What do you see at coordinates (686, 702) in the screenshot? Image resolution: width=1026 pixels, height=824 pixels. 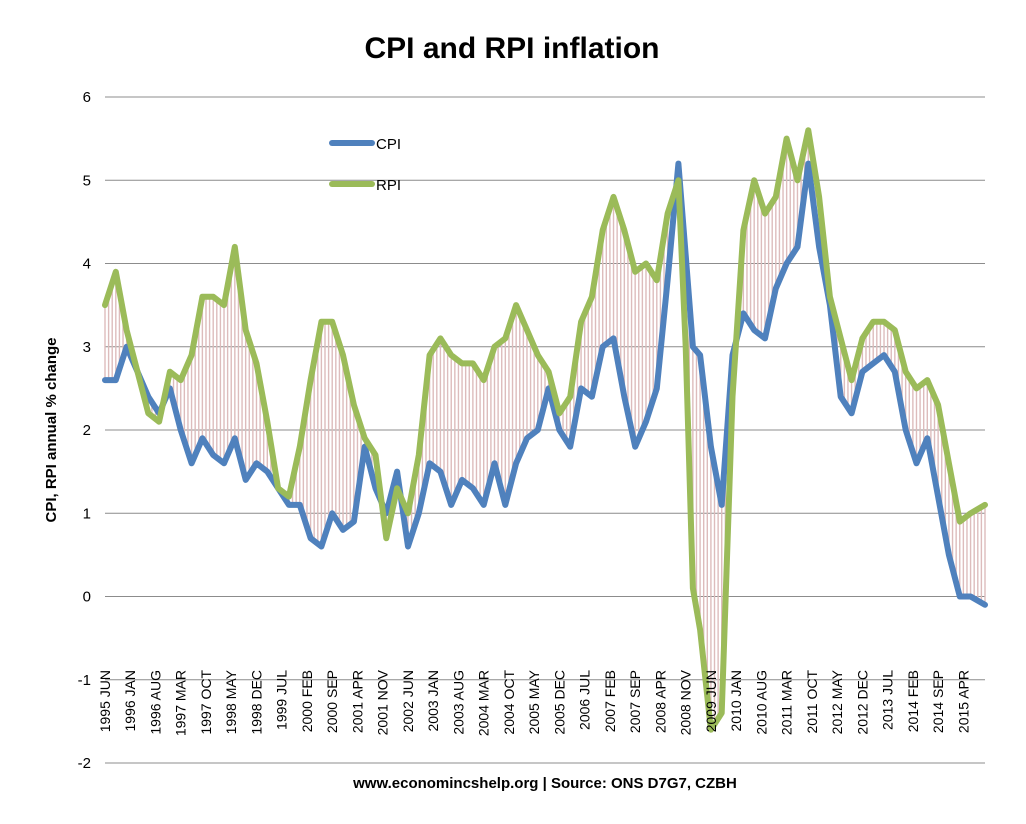 I see `x-tick-label: 2008 NOV` at bounding box center [686, 702].